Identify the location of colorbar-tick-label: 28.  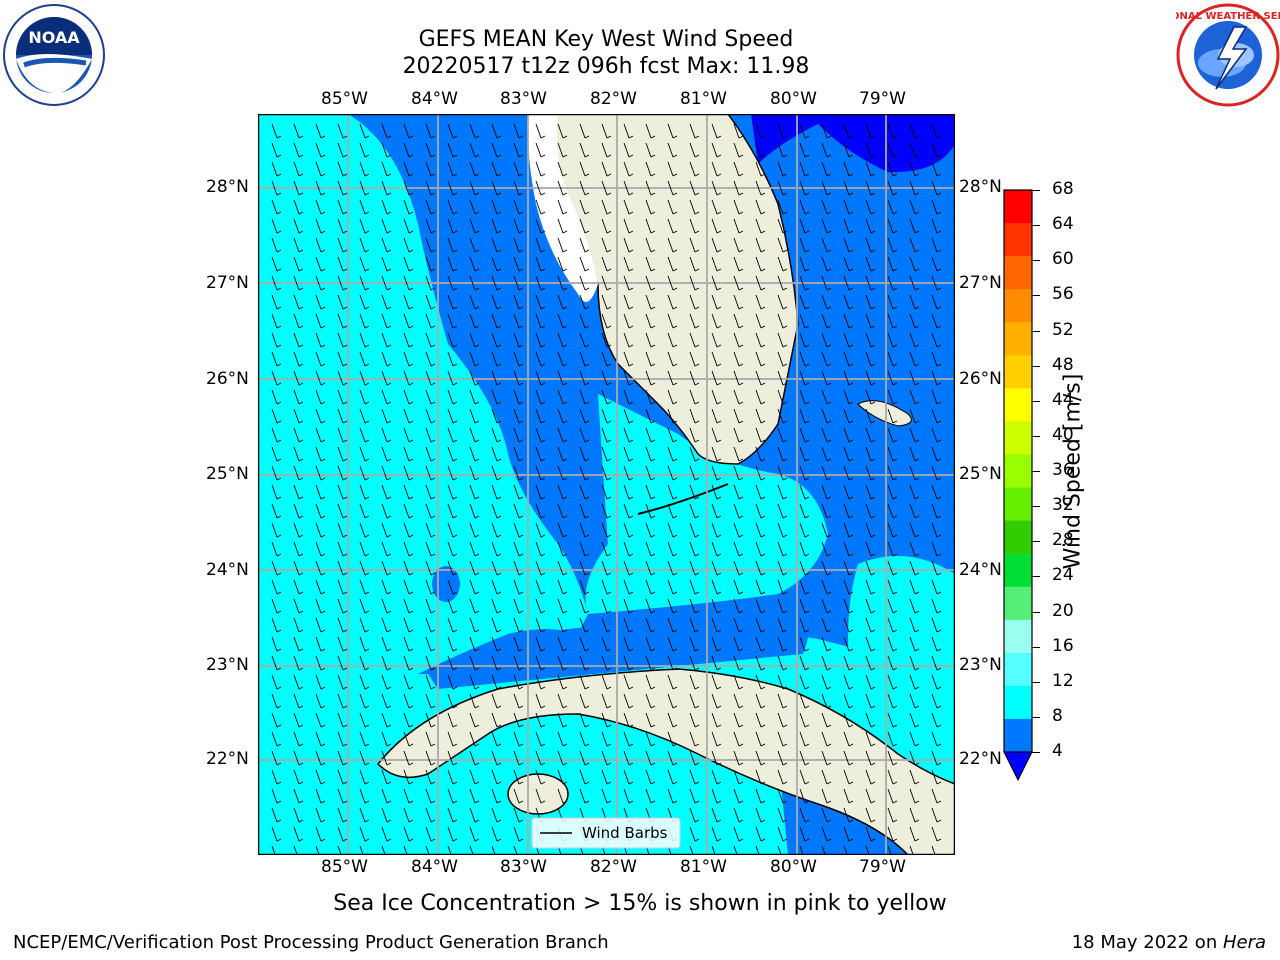
(1063, 540).